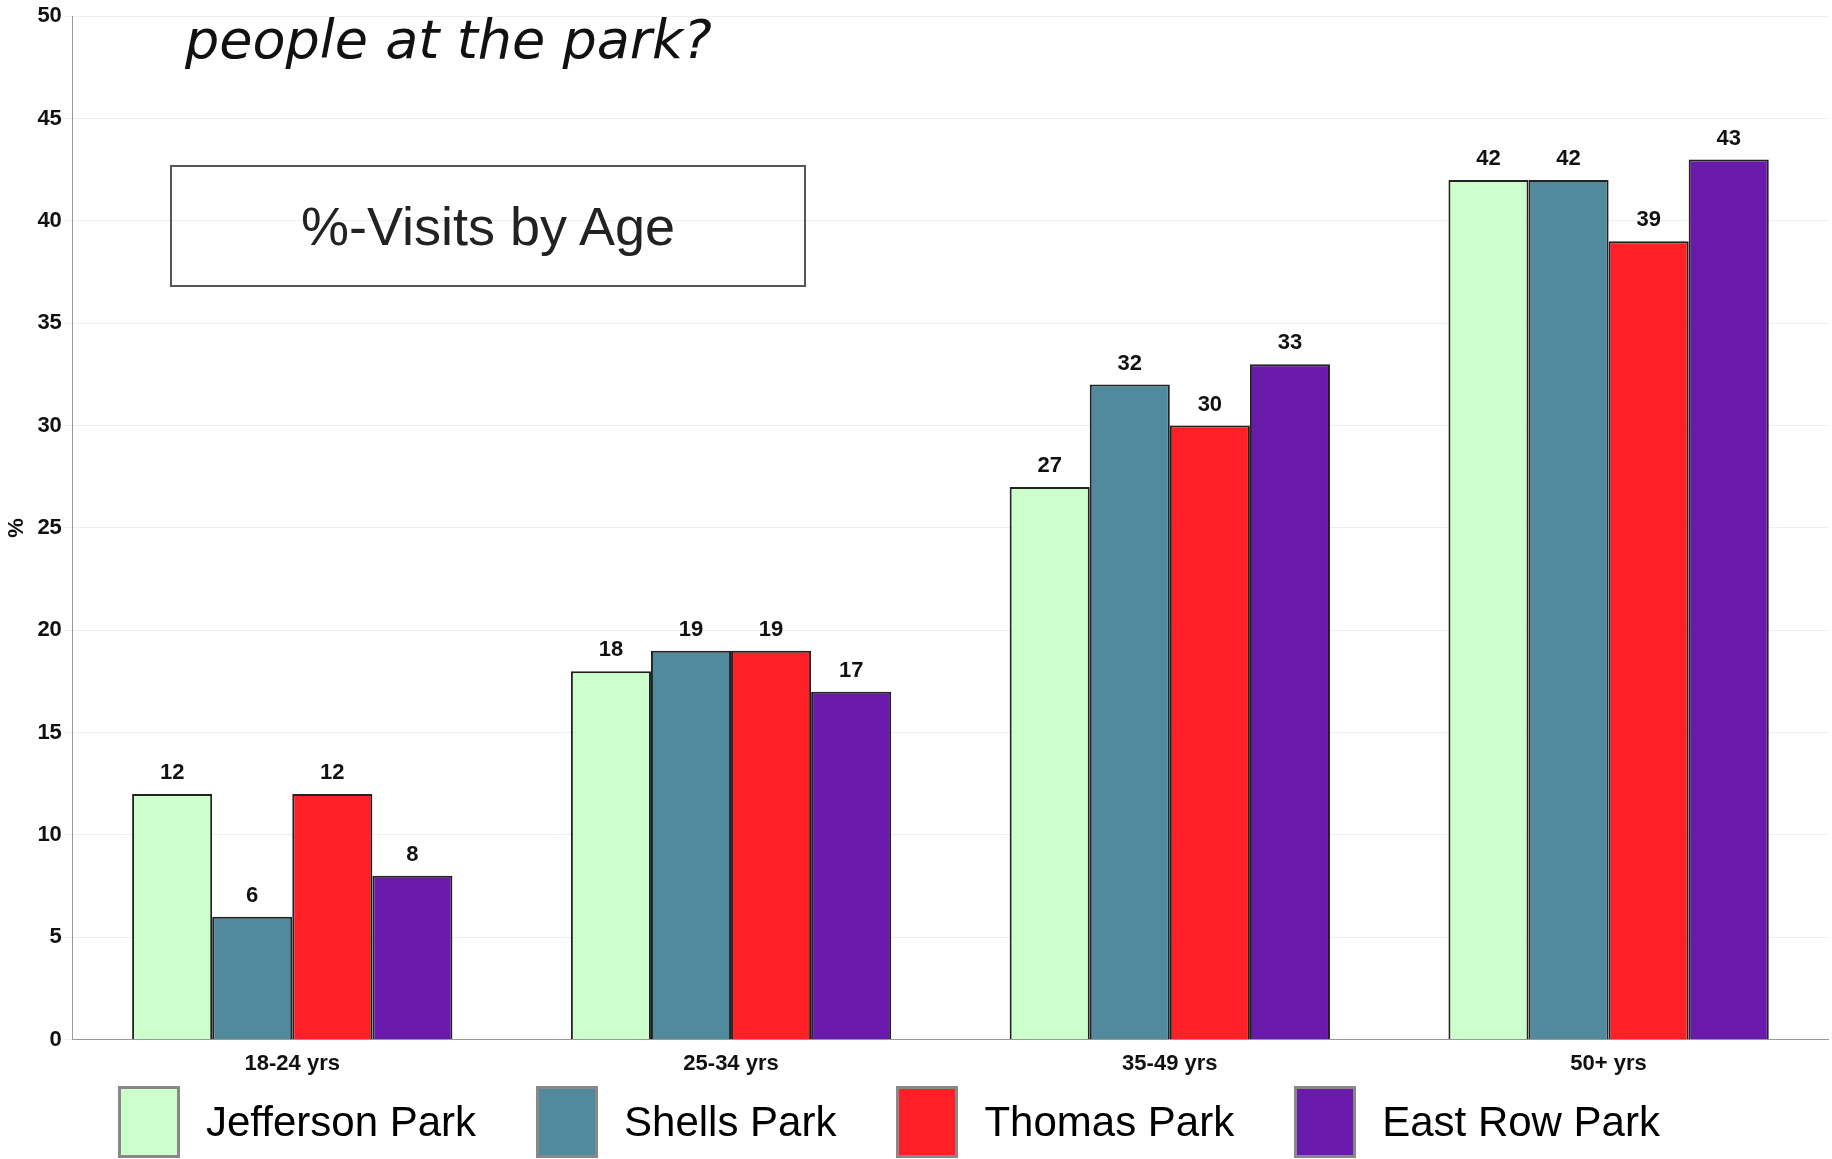 This screenshot has width=1832, height=1159. Describe the element at coordinates (1648, 219) in the screenshot. I see `data-label: 39` at that location.